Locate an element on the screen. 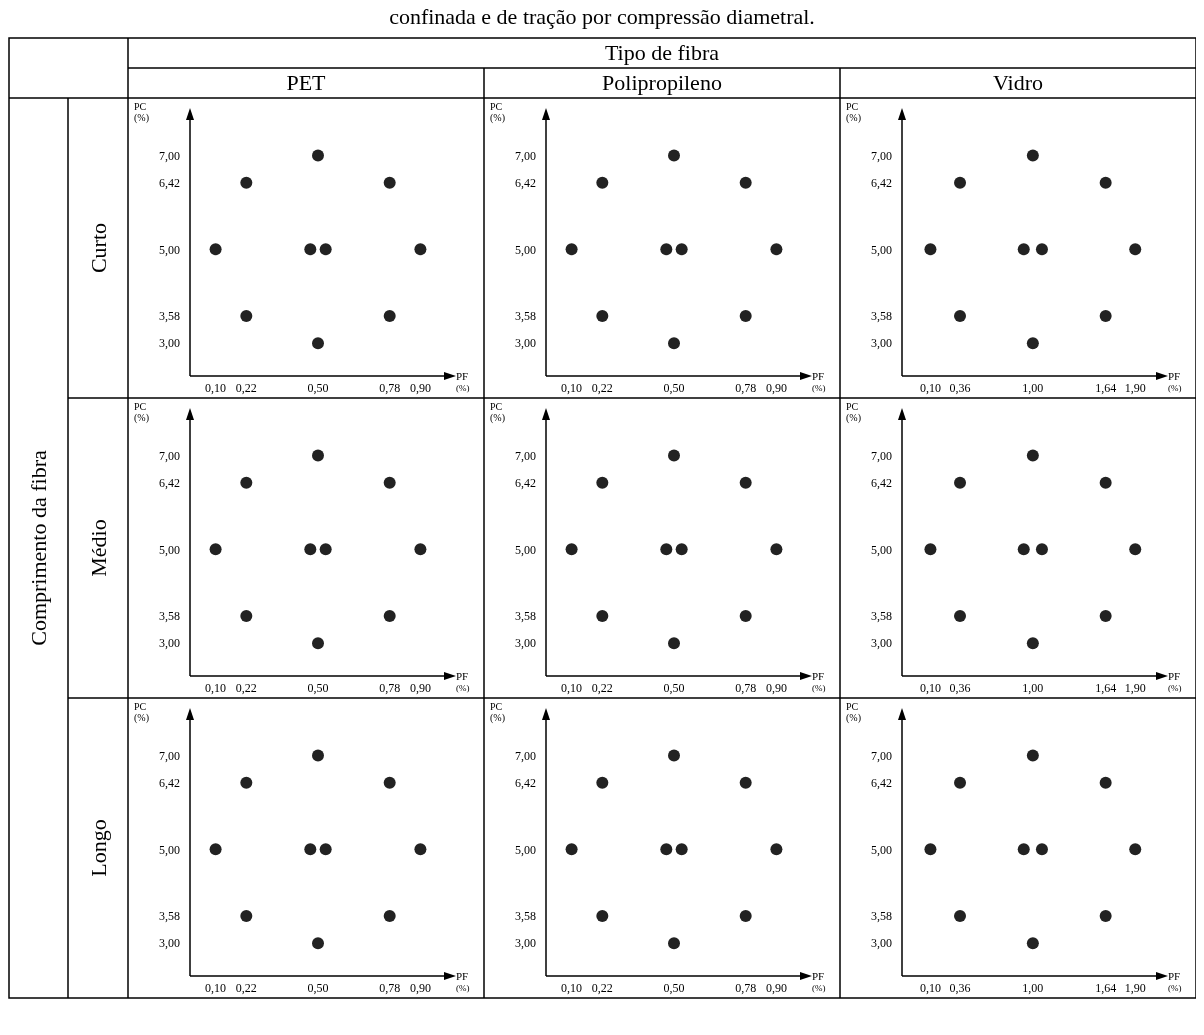  x-tick-label: 0,78 is located at coordinates (390, 988).